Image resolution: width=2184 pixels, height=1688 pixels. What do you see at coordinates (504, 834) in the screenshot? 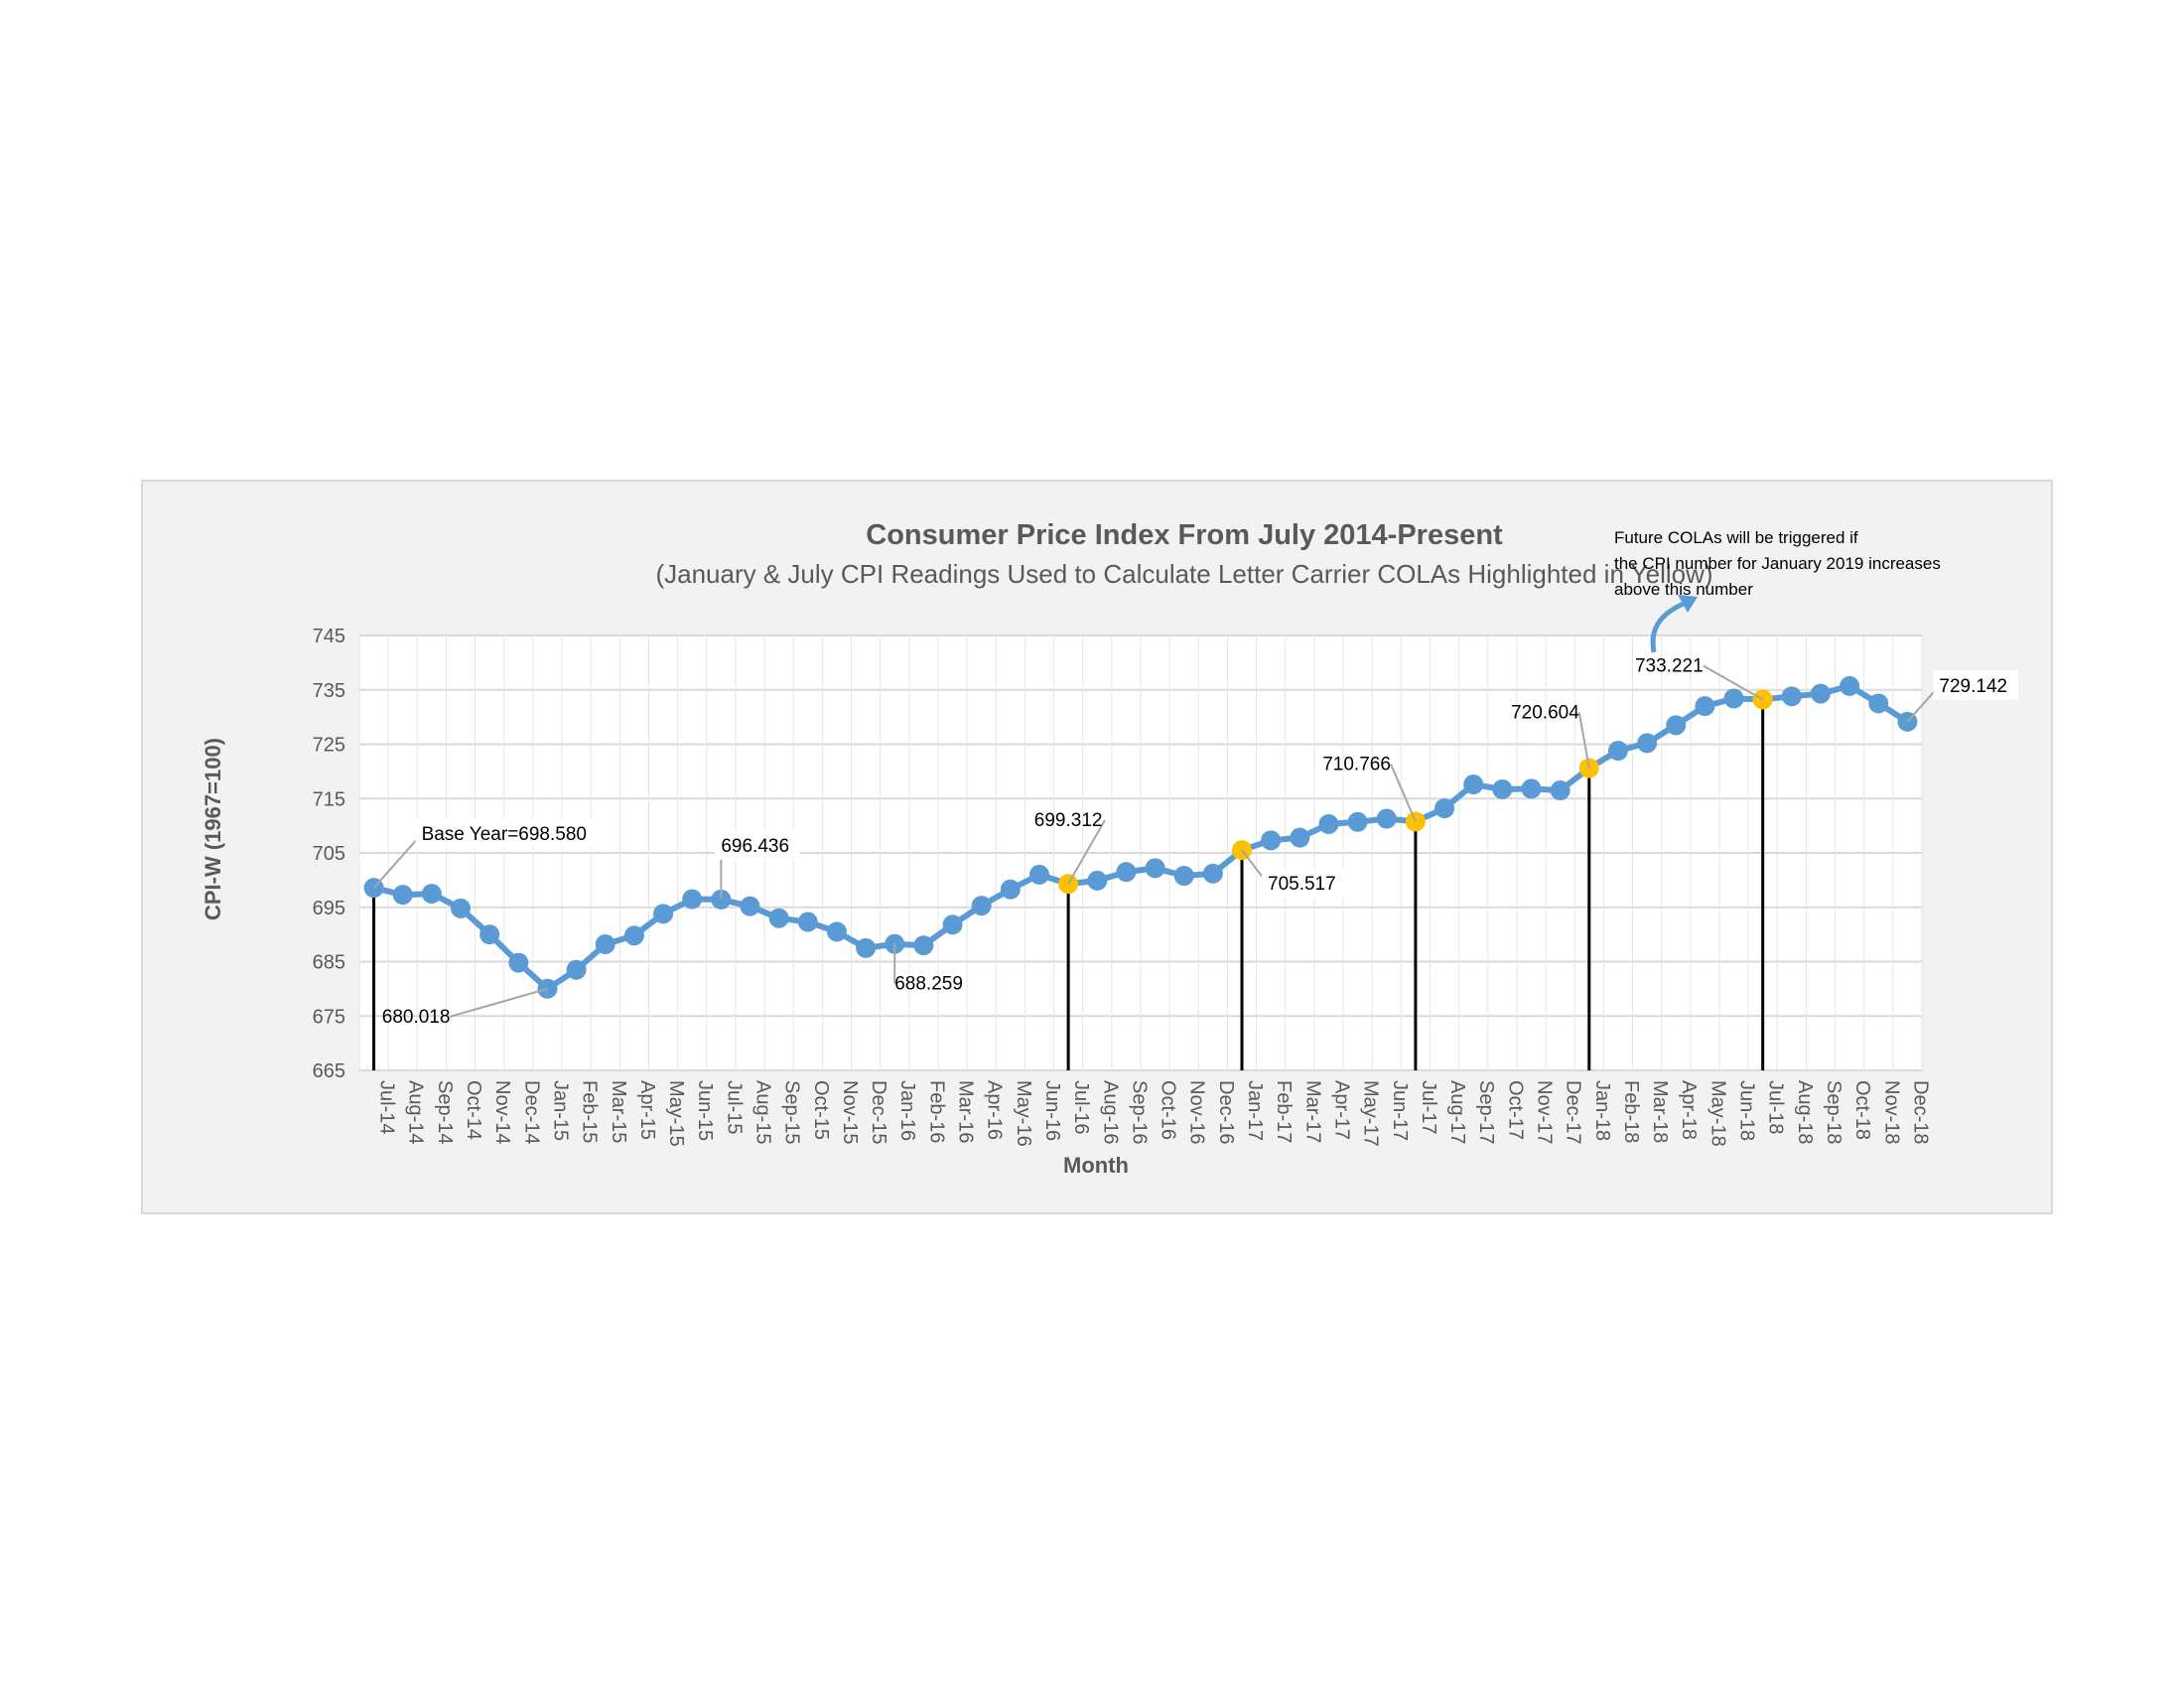
I see `annotation-label: Base Year=698.580` at bounding box center [504, 834].